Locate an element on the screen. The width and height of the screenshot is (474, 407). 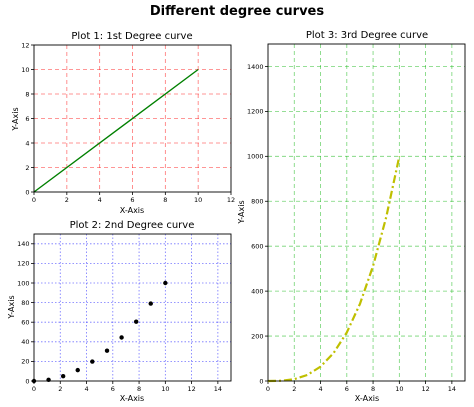
plot-2-xtick-label: 4 is located at coordinates (86, 389).